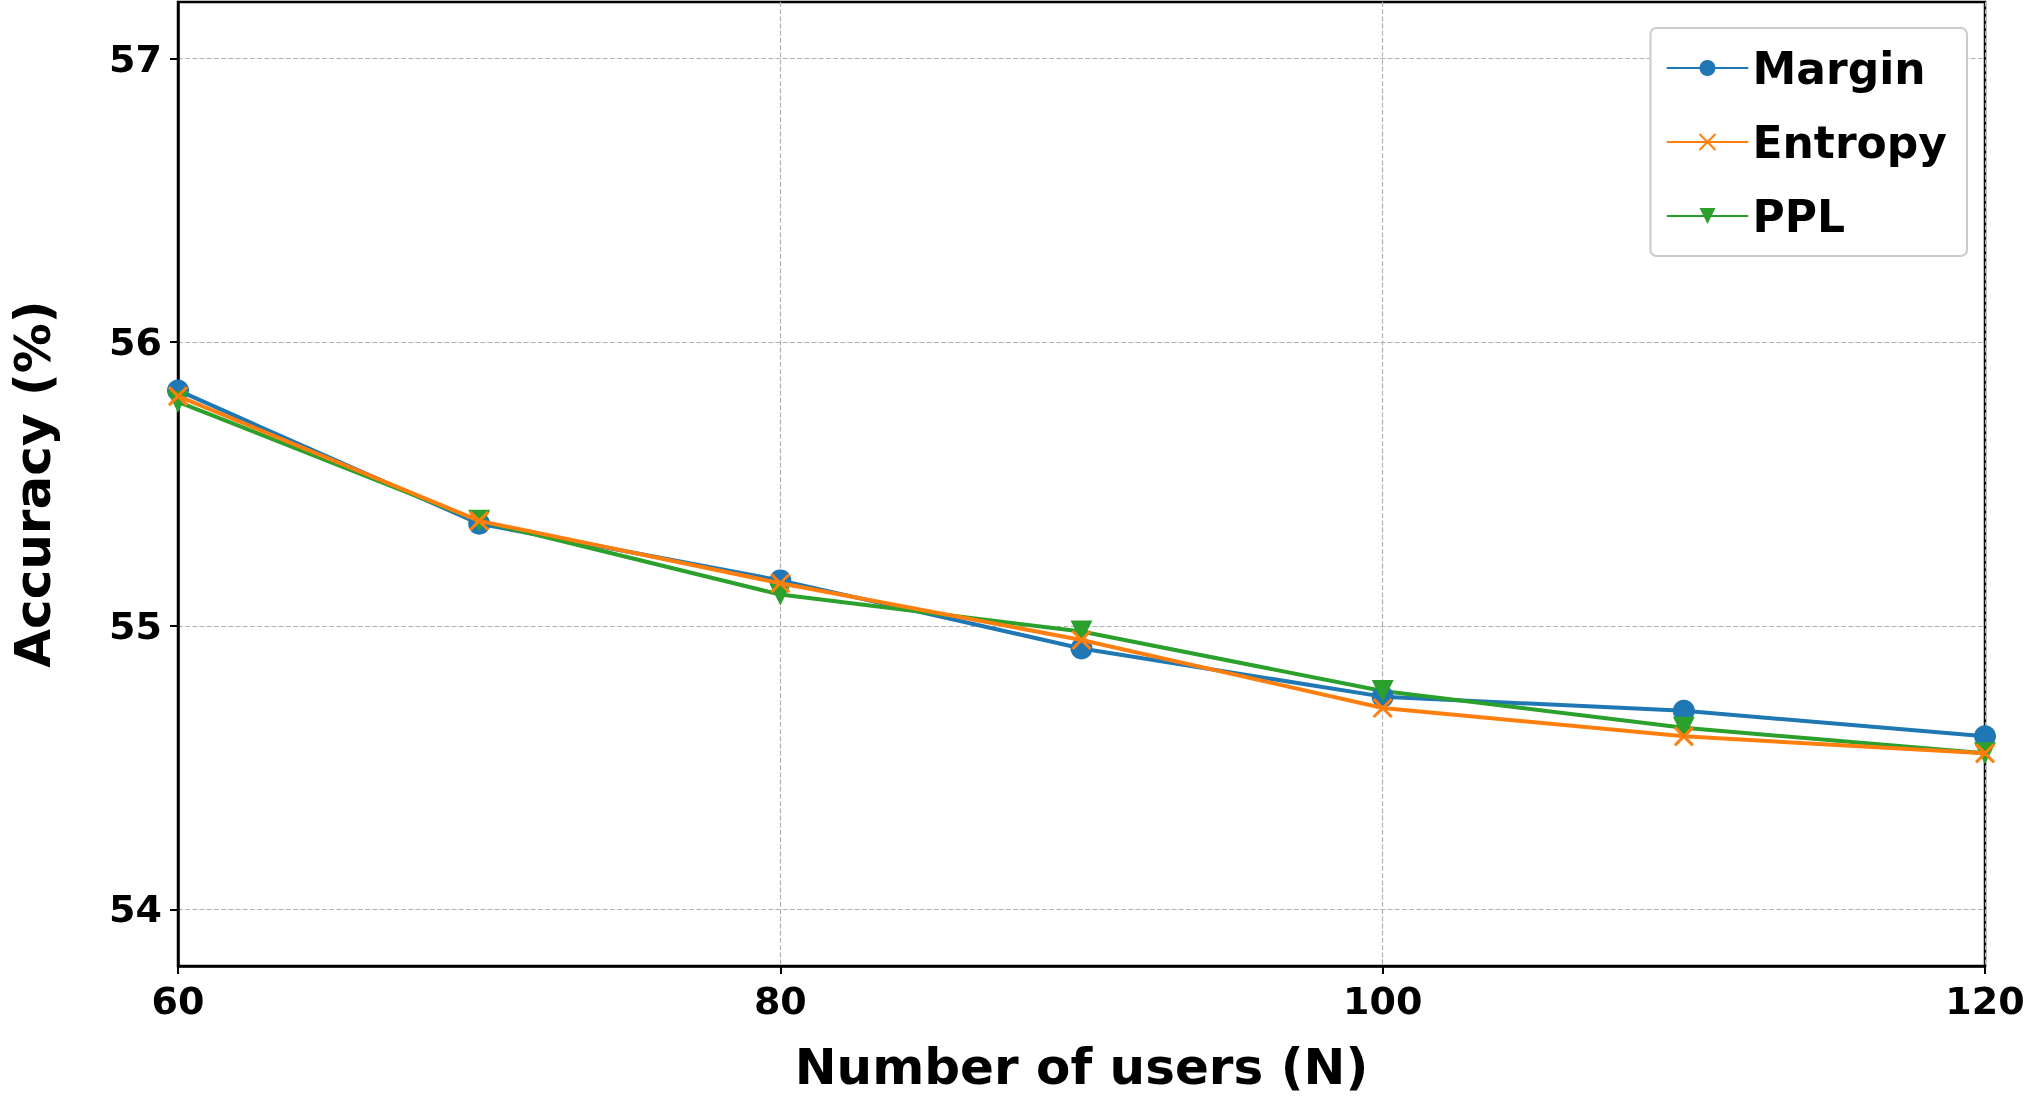 The width and height of the screenshot is (2037, 1114). Describe the element at coordinates (135, 58) in the screenshot. I see `y-tick-label: 57` at that location.